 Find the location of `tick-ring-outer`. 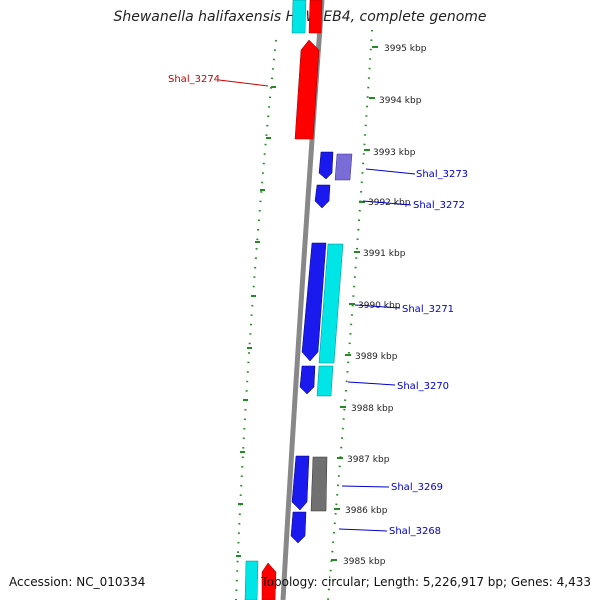

tick-ring-outer is located at coordinates (350, 314).